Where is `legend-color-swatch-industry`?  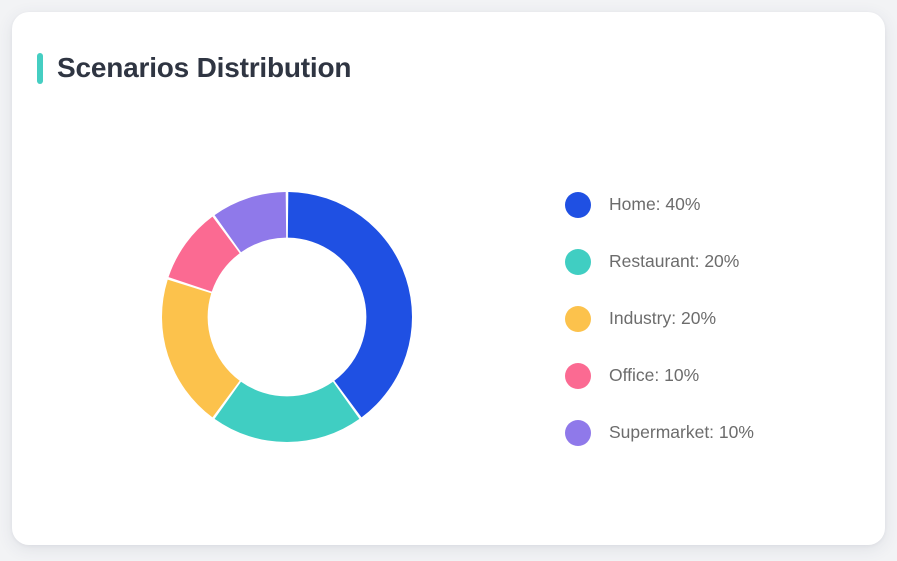
legend-color-swatch-industry is located at coordinates (578, 319).